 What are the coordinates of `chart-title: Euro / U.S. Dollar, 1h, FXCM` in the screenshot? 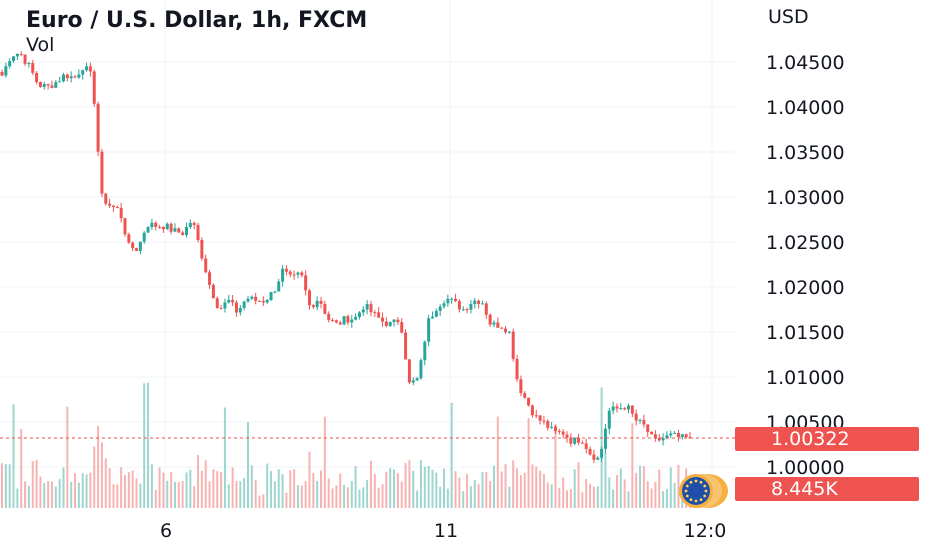 It's located at (197, 20).